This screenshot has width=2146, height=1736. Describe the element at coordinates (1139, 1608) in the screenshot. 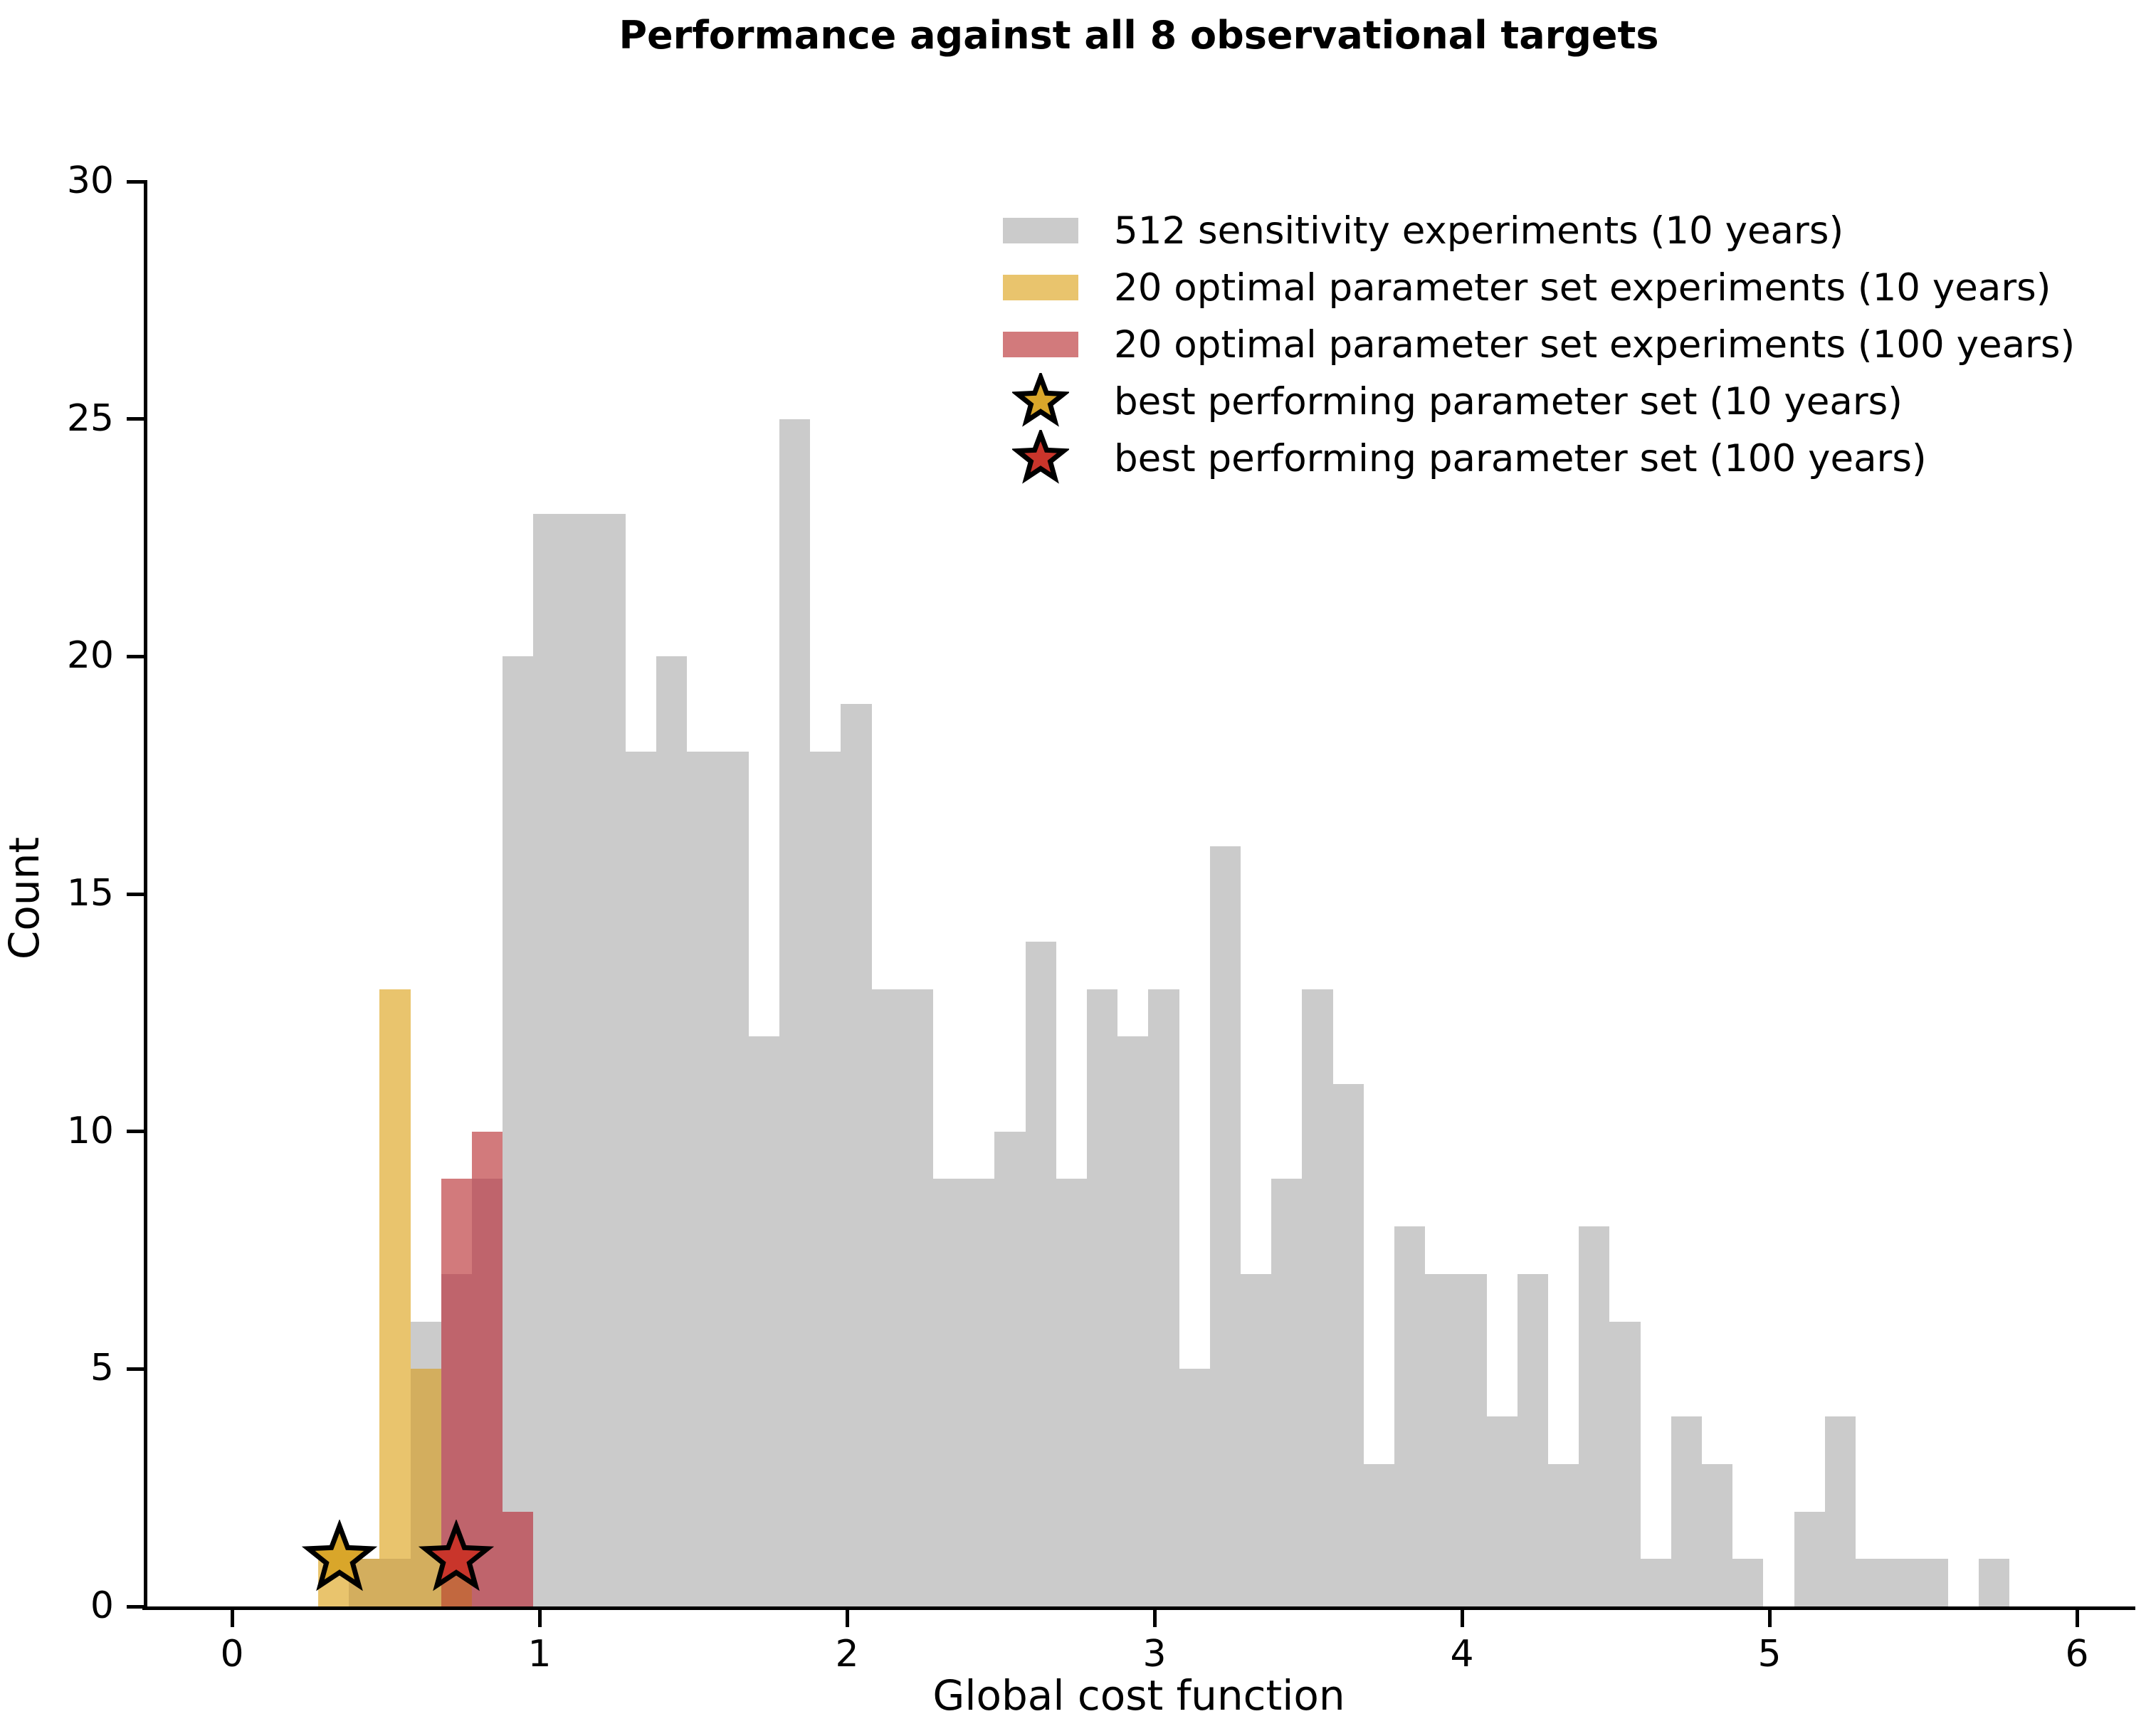

I see `x-axis` at that location.